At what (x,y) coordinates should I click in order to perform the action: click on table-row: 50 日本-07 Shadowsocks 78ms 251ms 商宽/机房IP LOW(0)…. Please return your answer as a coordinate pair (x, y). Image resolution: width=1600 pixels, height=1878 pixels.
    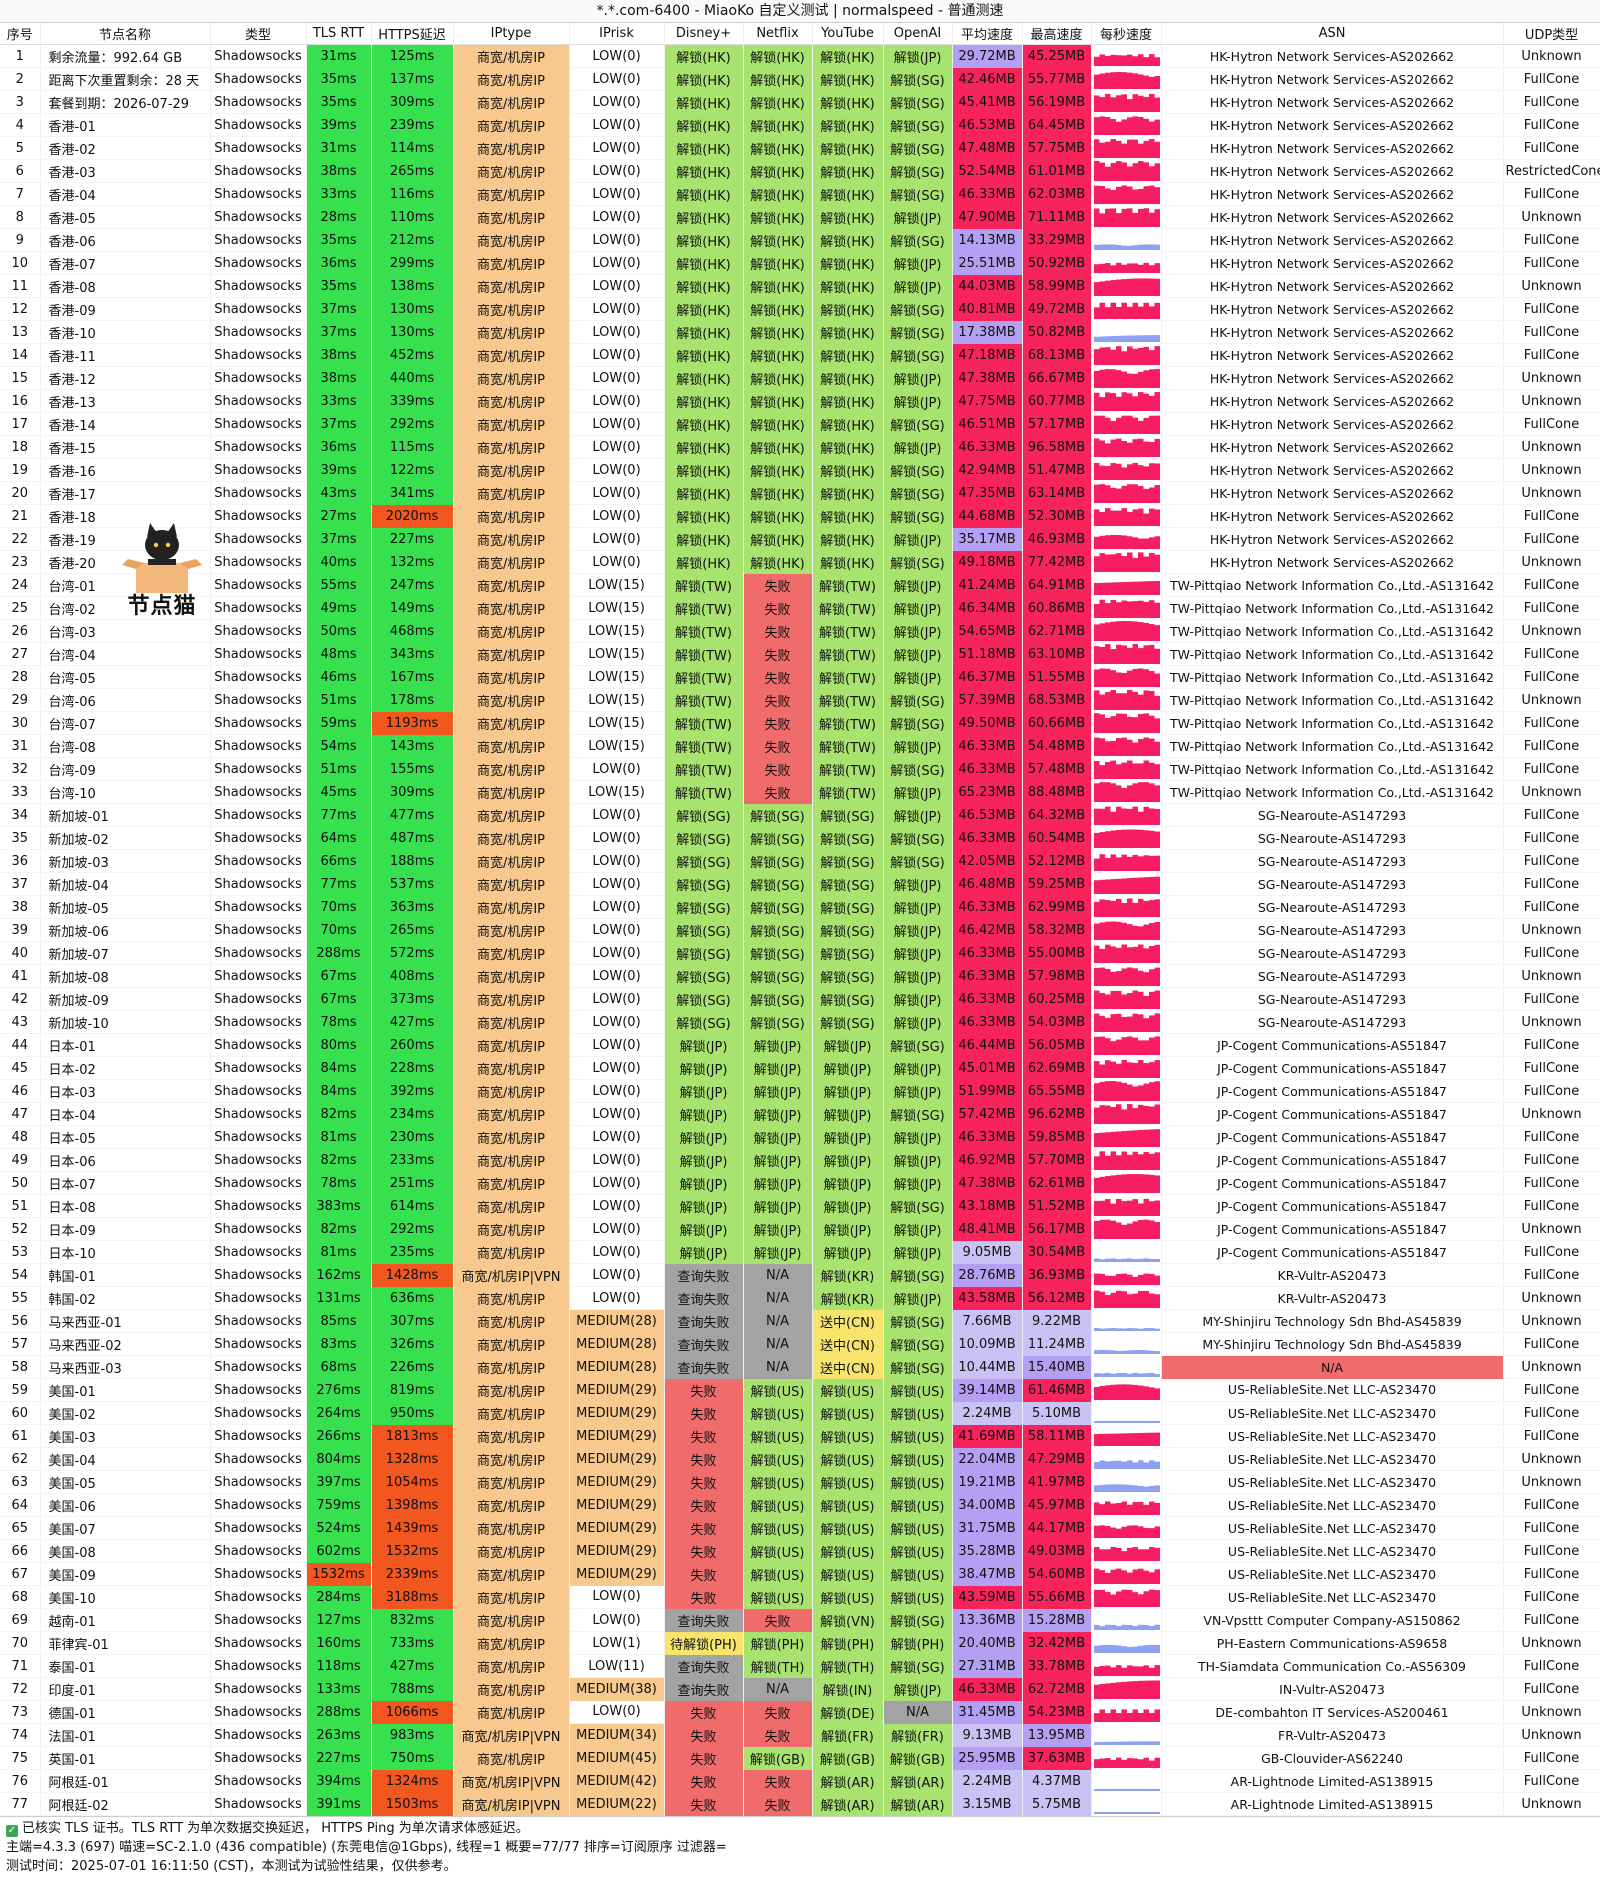
    Looking at the image, I should click on (800, 1183).